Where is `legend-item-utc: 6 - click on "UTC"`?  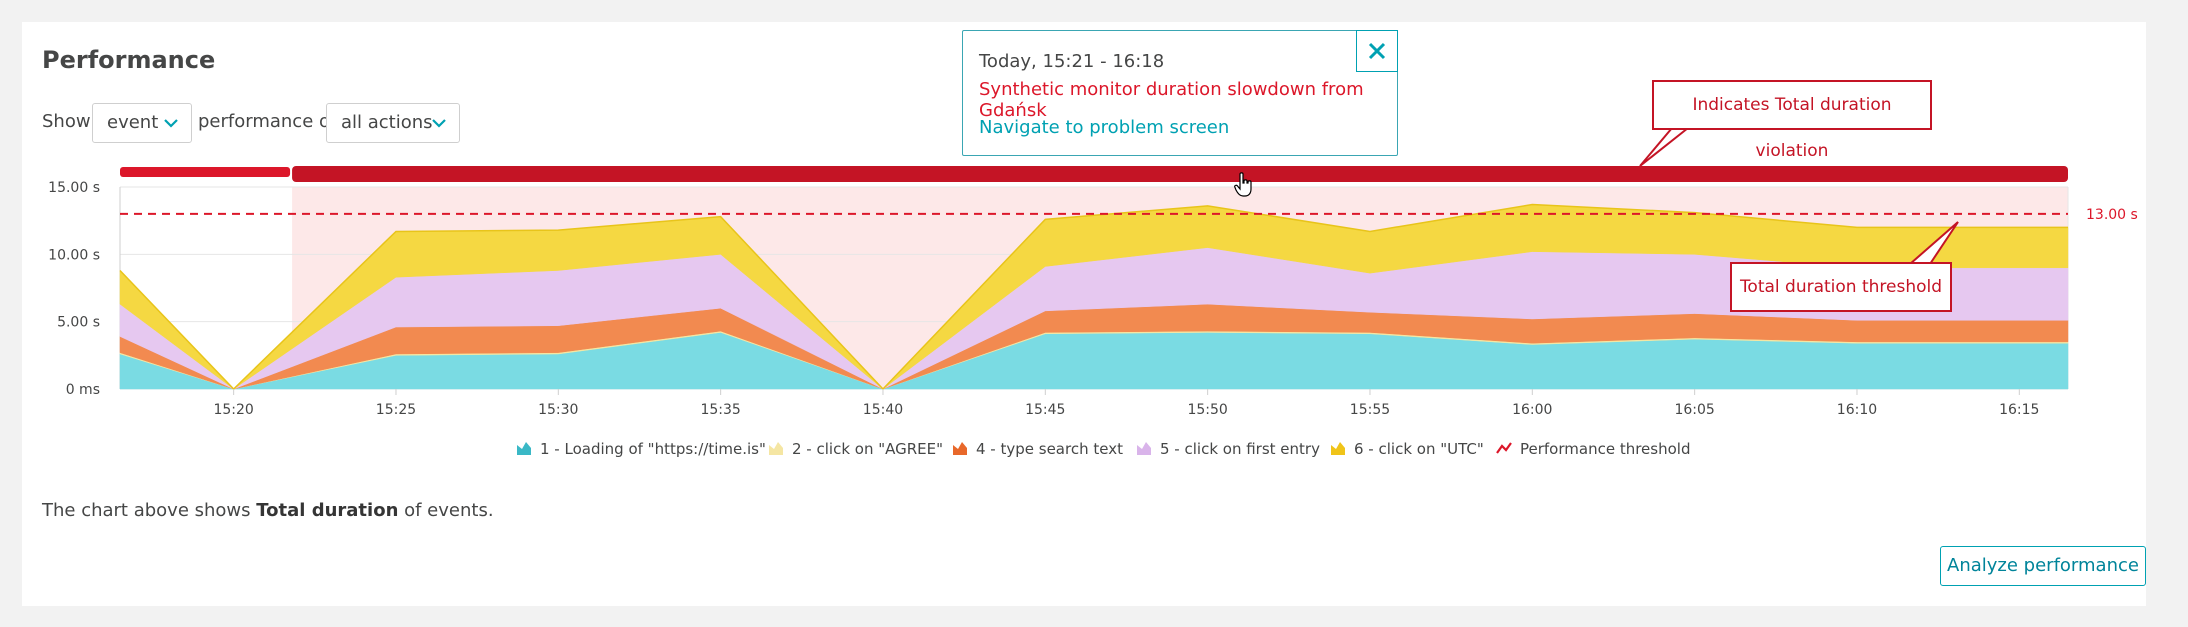 legend-item-utc: 6 - click on "UTC" is located at coordinates (1407, 449).